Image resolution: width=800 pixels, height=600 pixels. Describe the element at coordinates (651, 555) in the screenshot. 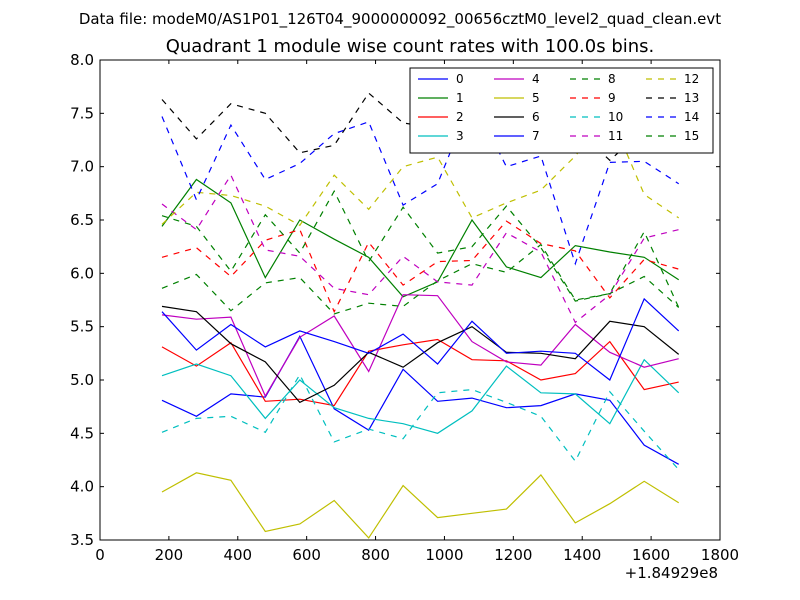

I see `x-tick-label: 1600` at that location.